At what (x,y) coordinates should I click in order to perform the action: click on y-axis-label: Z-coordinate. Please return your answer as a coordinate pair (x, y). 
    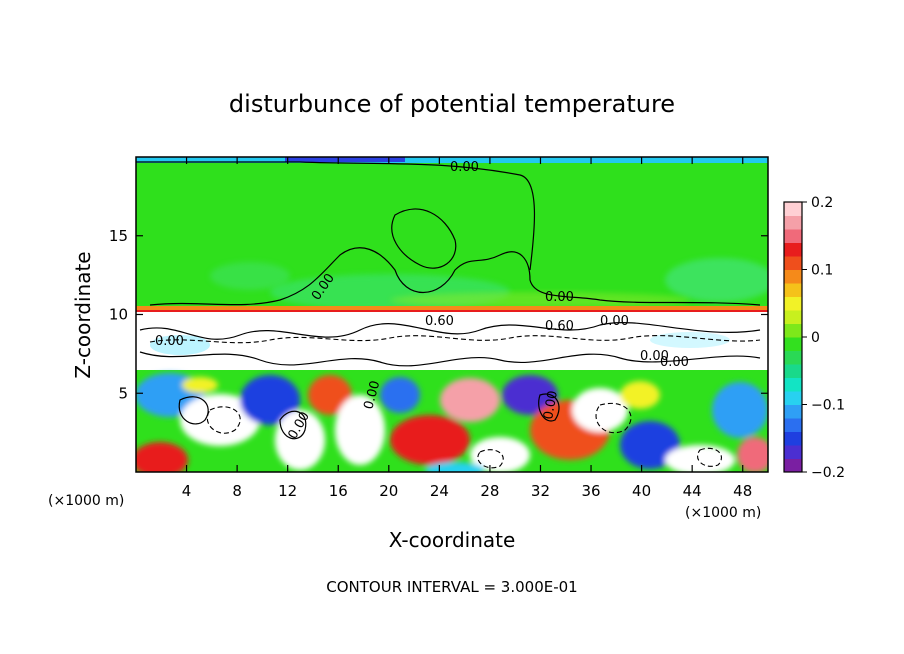
    Looking at the image, I should click on (83, 314).